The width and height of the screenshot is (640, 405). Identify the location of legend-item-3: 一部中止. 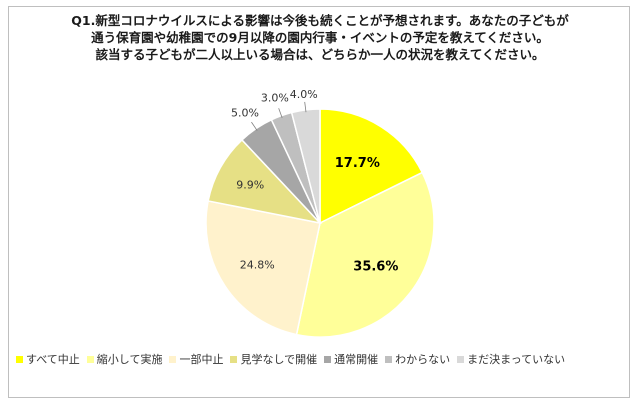
(196, 359).